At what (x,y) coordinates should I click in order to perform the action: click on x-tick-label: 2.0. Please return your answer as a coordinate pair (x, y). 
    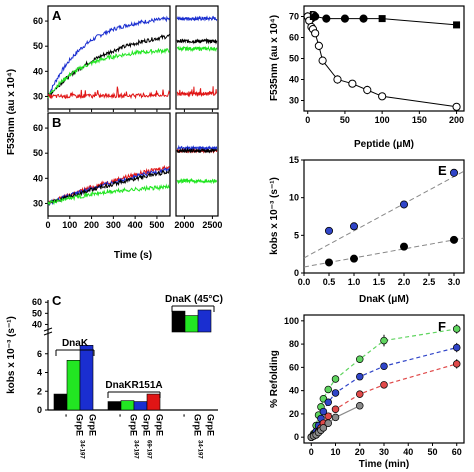
    Looking at the image, I should click on (404, 282).